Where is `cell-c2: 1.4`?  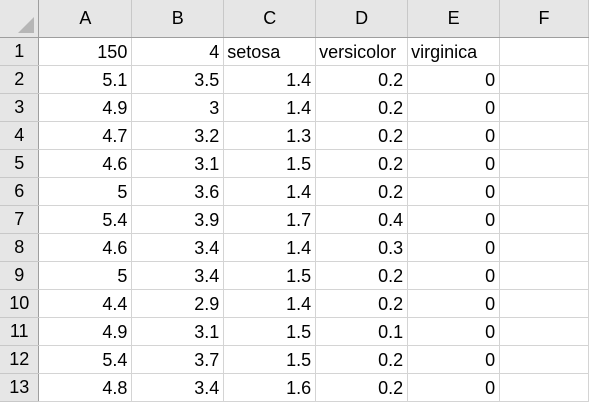 cell-c2: 1.4 is located at coordinates (270, 79).